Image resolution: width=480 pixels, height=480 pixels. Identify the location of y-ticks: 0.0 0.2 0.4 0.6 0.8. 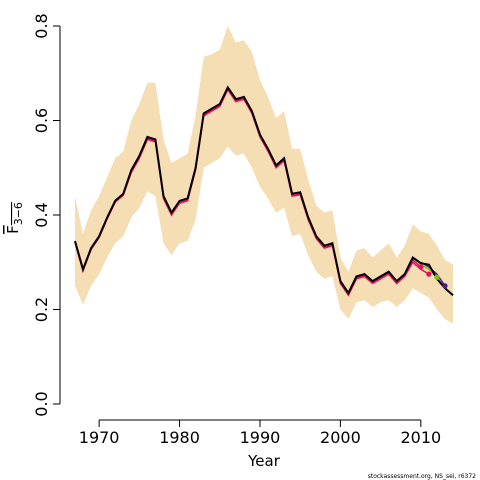
(46, 215).